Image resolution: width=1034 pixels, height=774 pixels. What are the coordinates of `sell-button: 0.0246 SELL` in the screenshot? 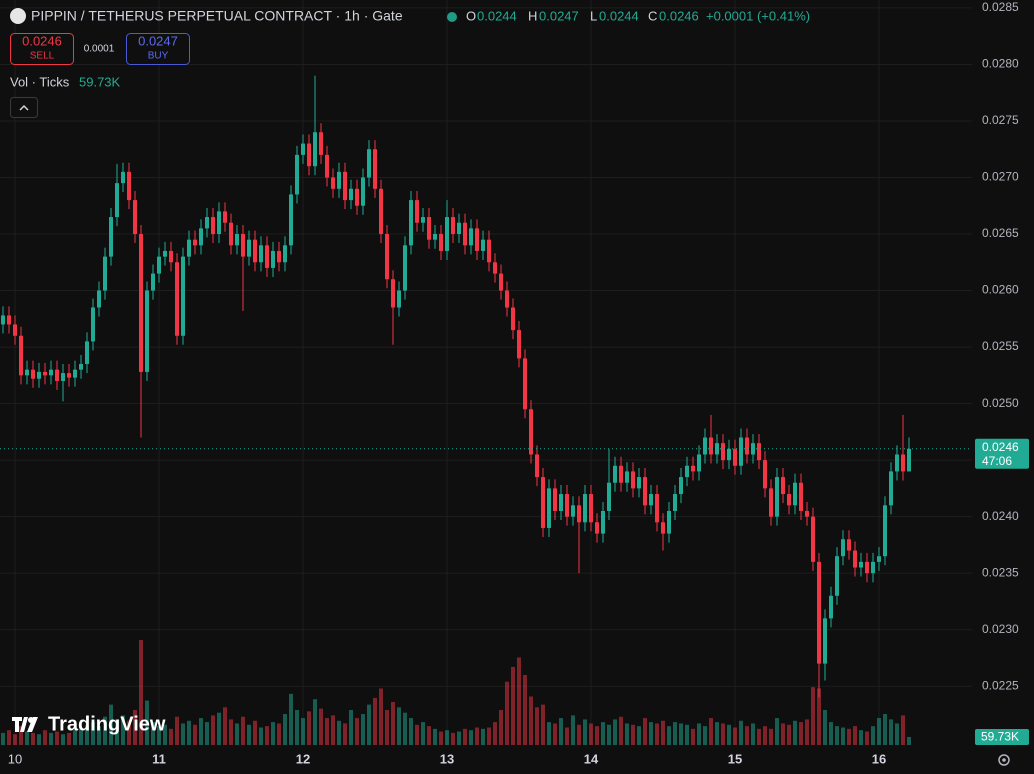 It's located at (42, 49).